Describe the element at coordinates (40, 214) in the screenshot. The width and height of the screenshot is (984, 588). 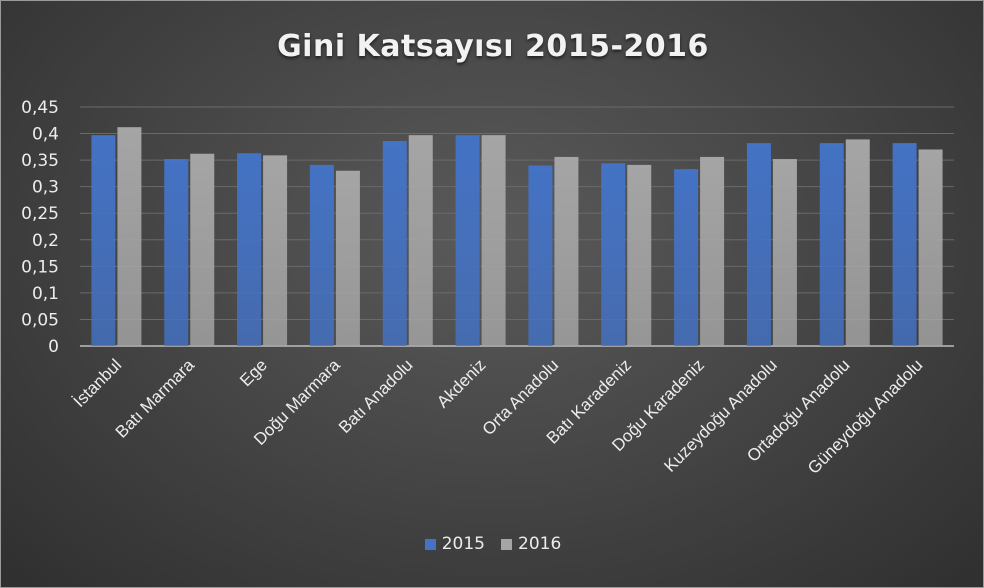
I see `y-tick-label: 0,25` at that location.